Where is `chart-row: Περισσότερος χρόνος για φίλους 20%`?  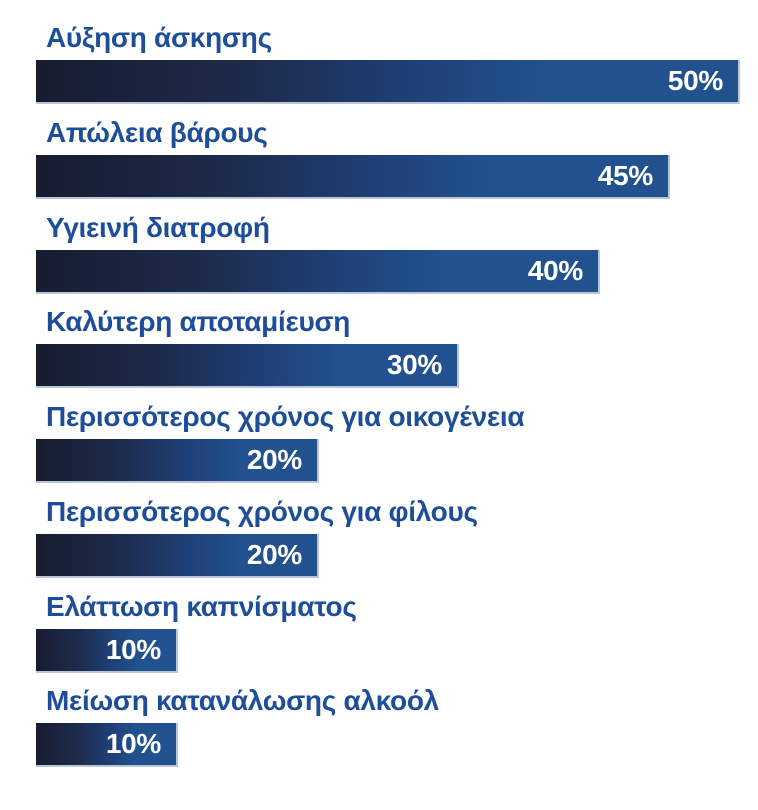 chart-row: Περισσότερος χρόνος για φίλους 20% is located at coordinates (257, 537).